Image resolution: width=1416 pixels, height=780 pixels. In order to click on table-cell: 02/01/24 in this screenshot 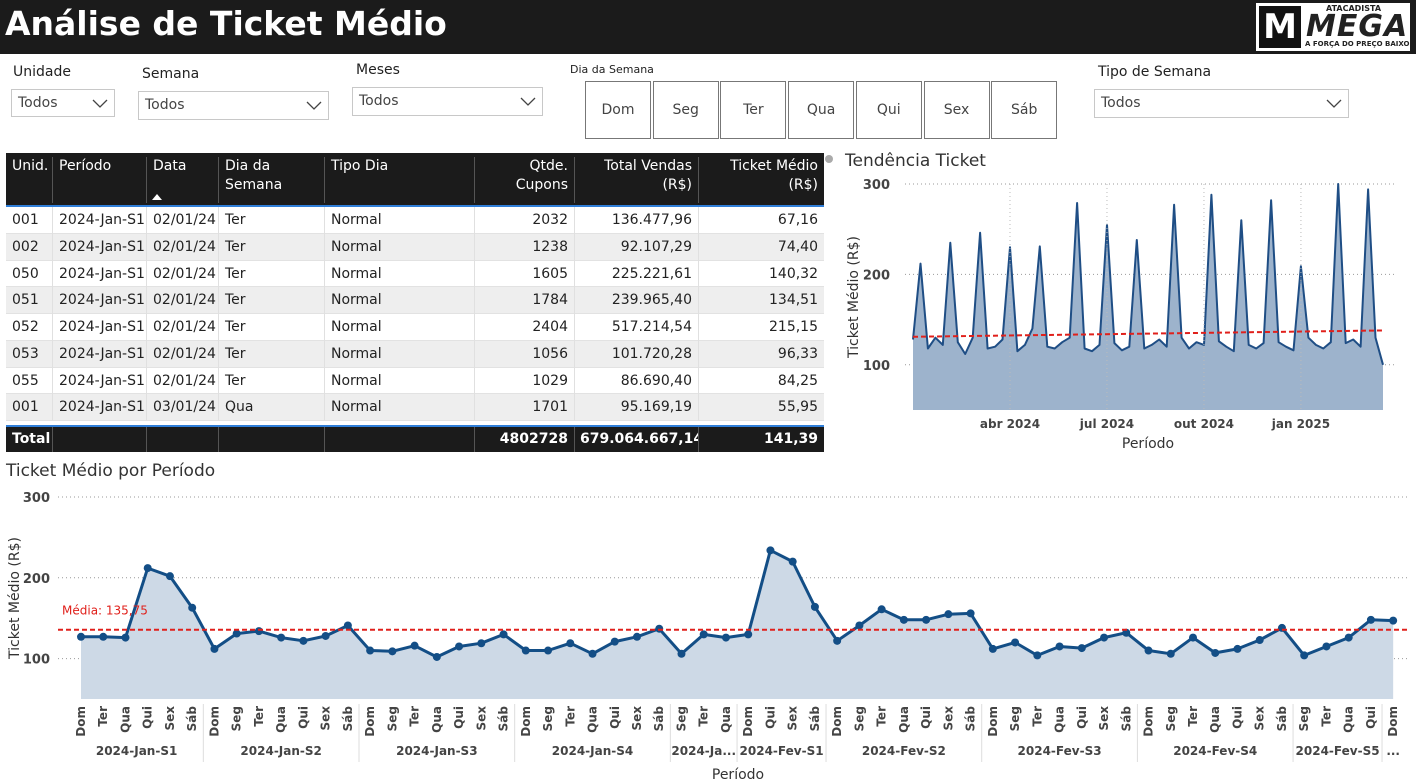, I will do `click(182, 381)`.